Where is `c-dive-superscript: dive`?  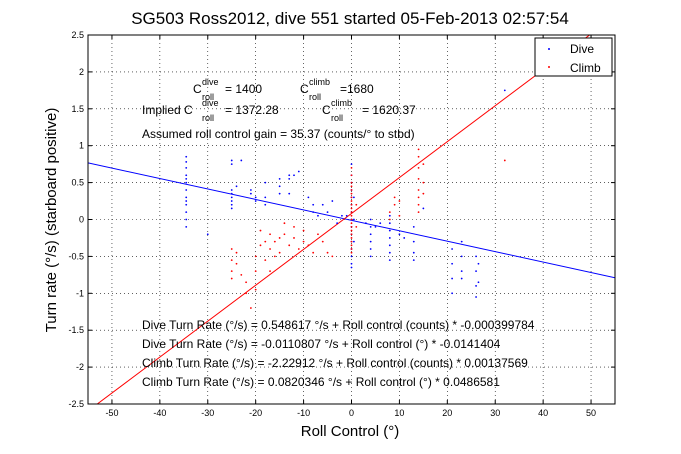
c-dive-superscript: dive is located at coordinates (210, 82).